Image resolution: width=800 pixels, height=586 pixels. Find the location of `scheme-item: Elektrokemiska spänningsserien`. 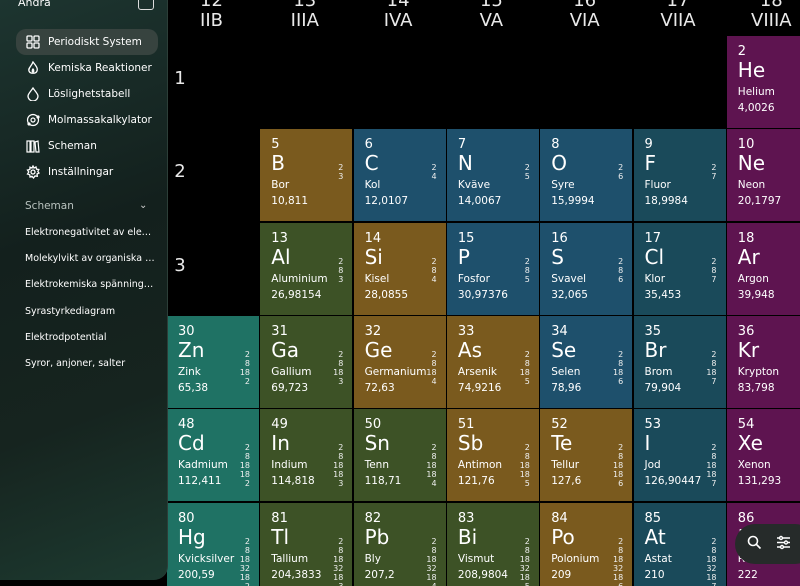

scheme-item: Elektrokemiska spänningsserien is located at coordinates (90, 284).